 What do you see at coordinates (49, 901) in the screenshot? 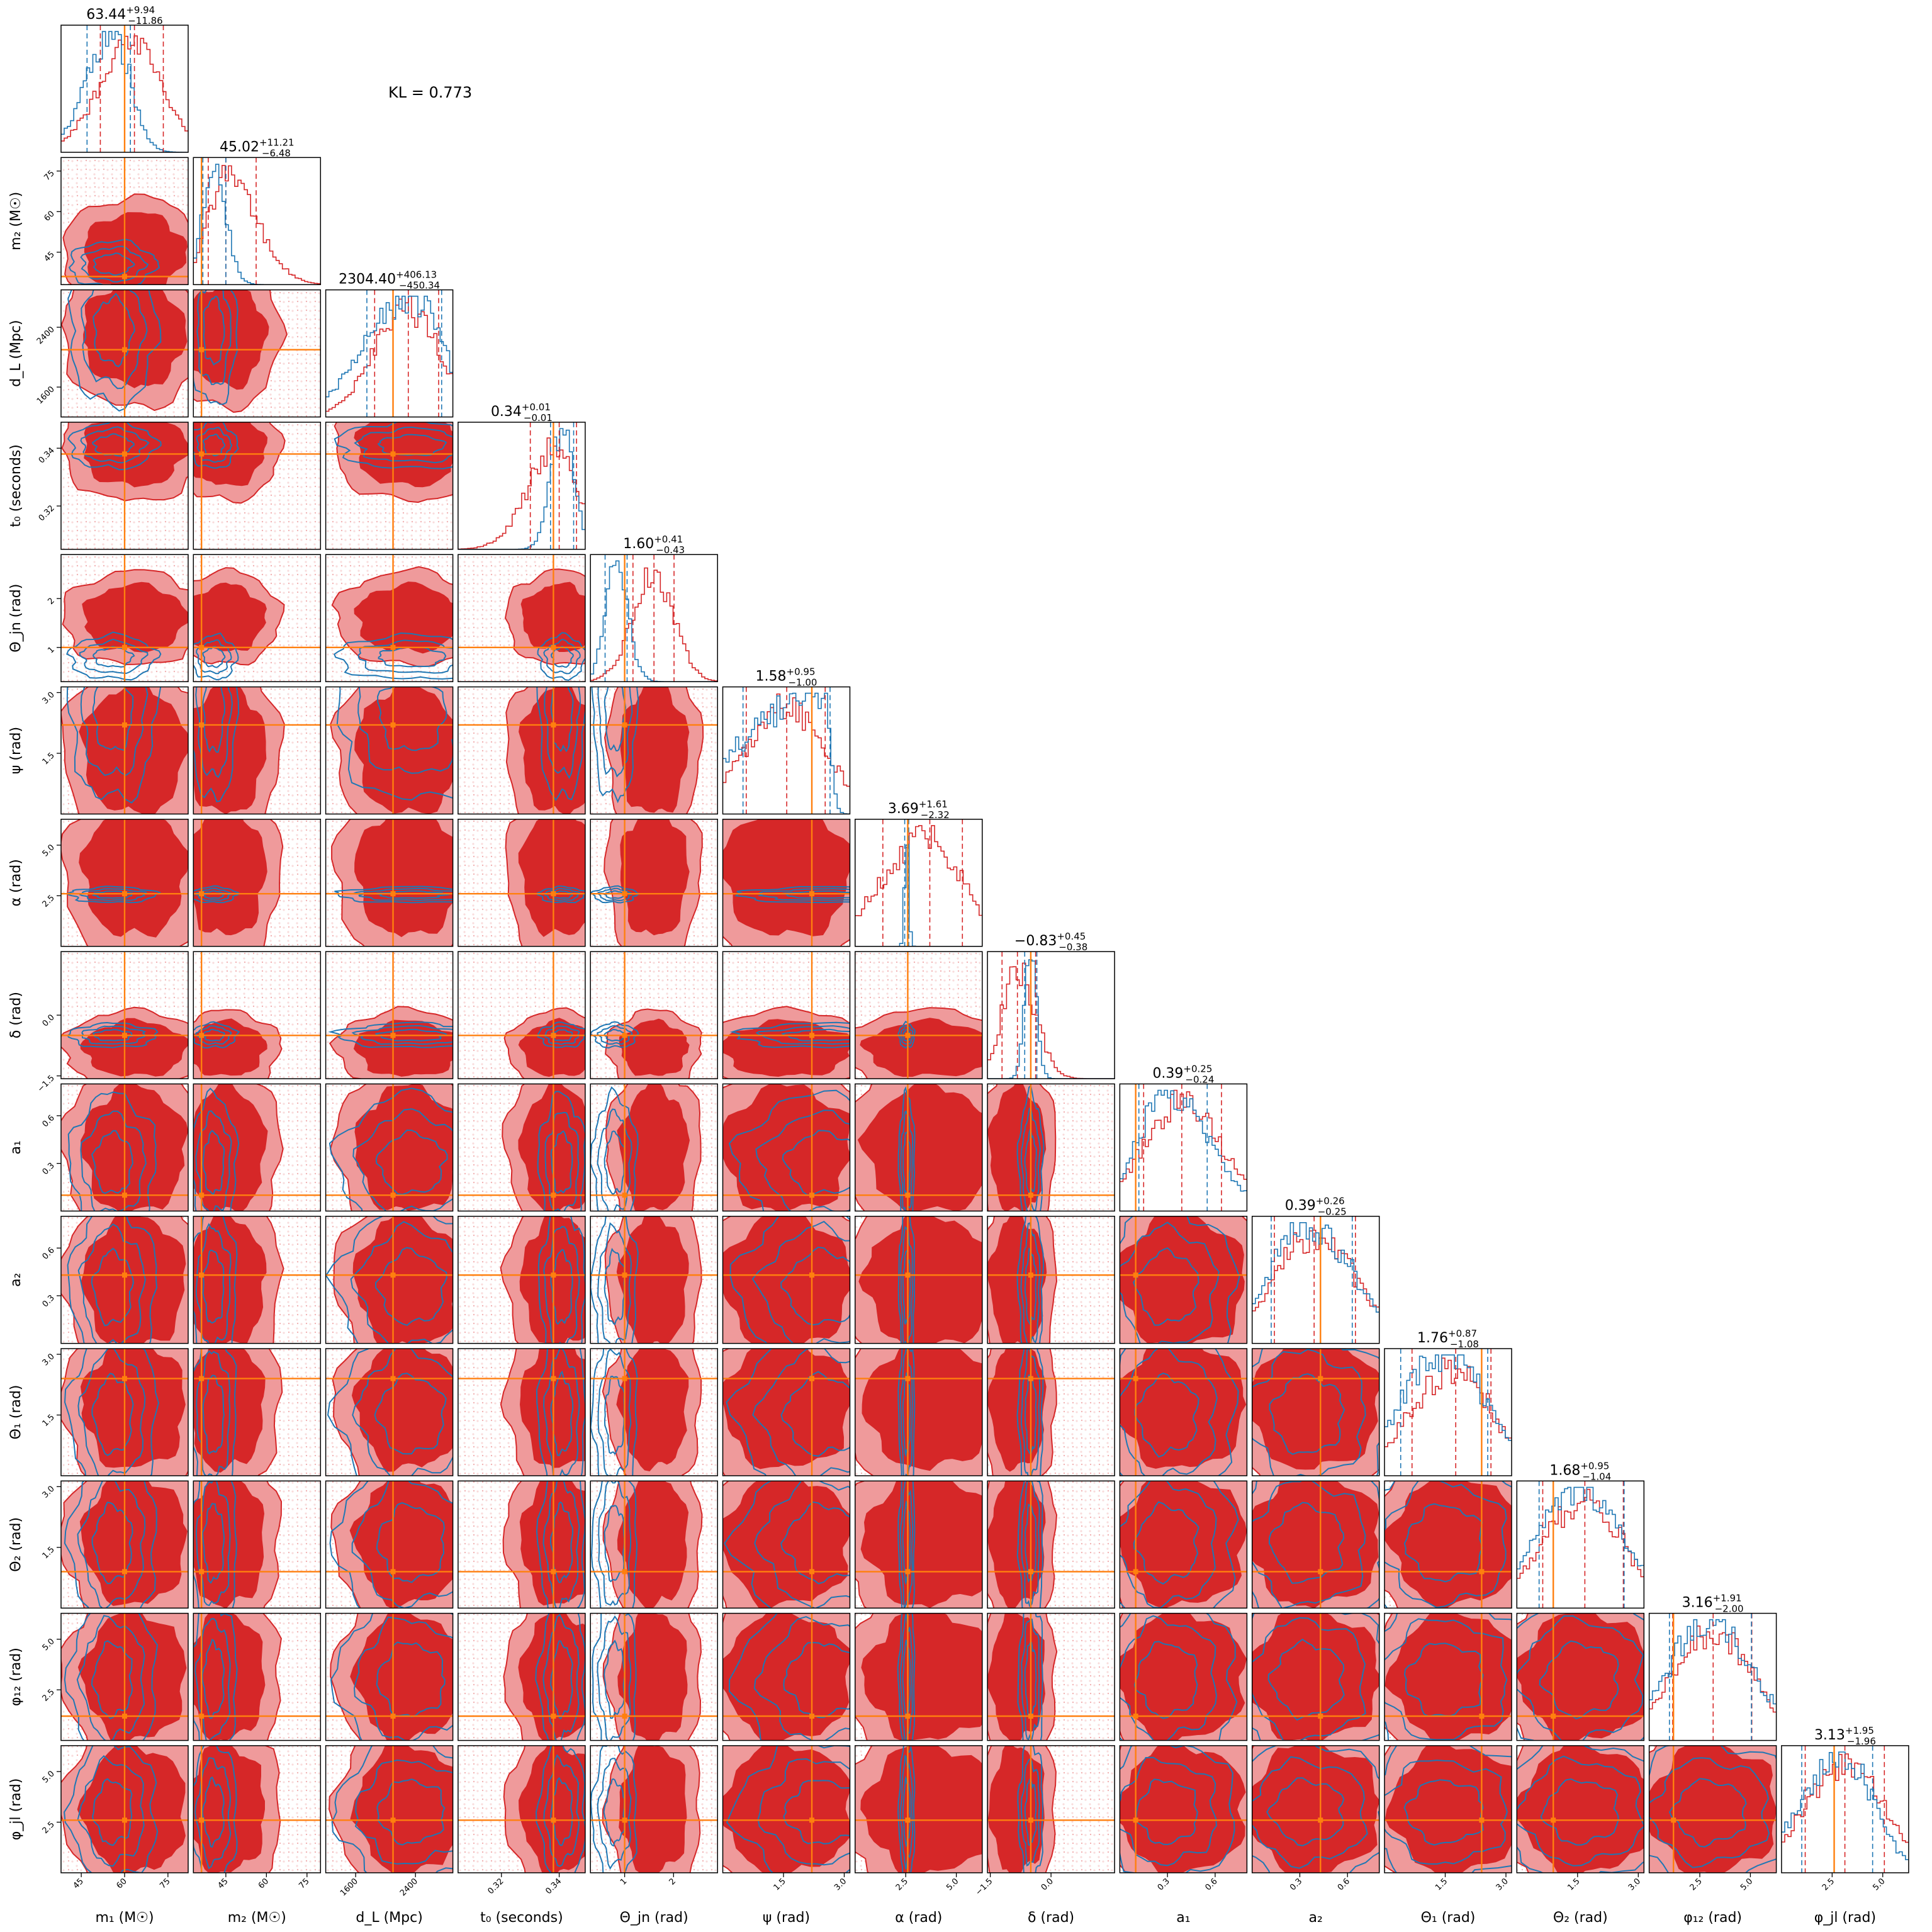
I see `y-tick-label: 2.5` at bounding box center [49, 901].